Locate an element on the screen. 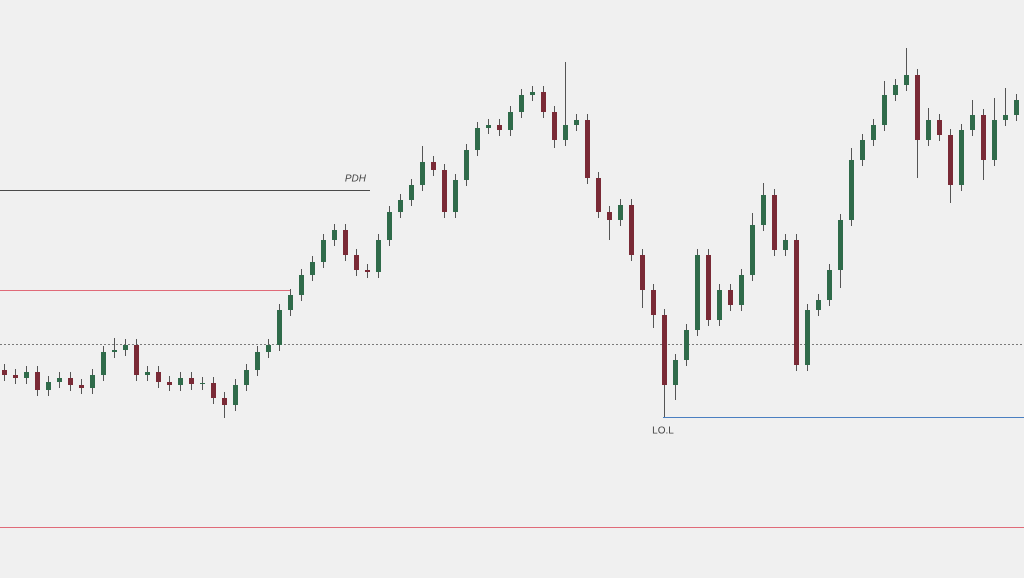 The height and width of the screenshot is (578, 1024). level-label: PDH is located at coordinates (356, 179).